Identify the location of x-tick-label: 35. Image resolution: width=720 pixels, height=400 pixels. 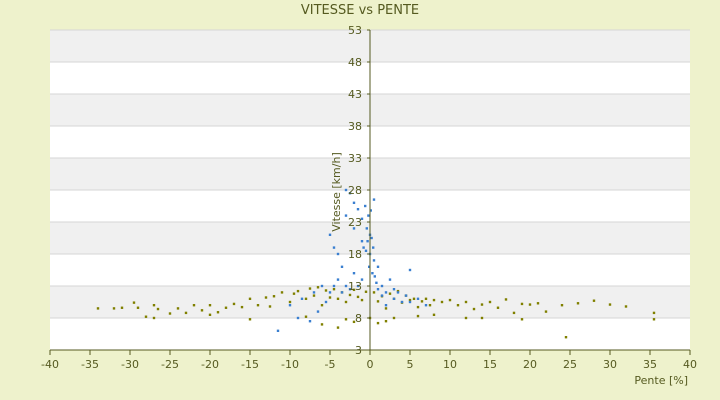
(650, 364).